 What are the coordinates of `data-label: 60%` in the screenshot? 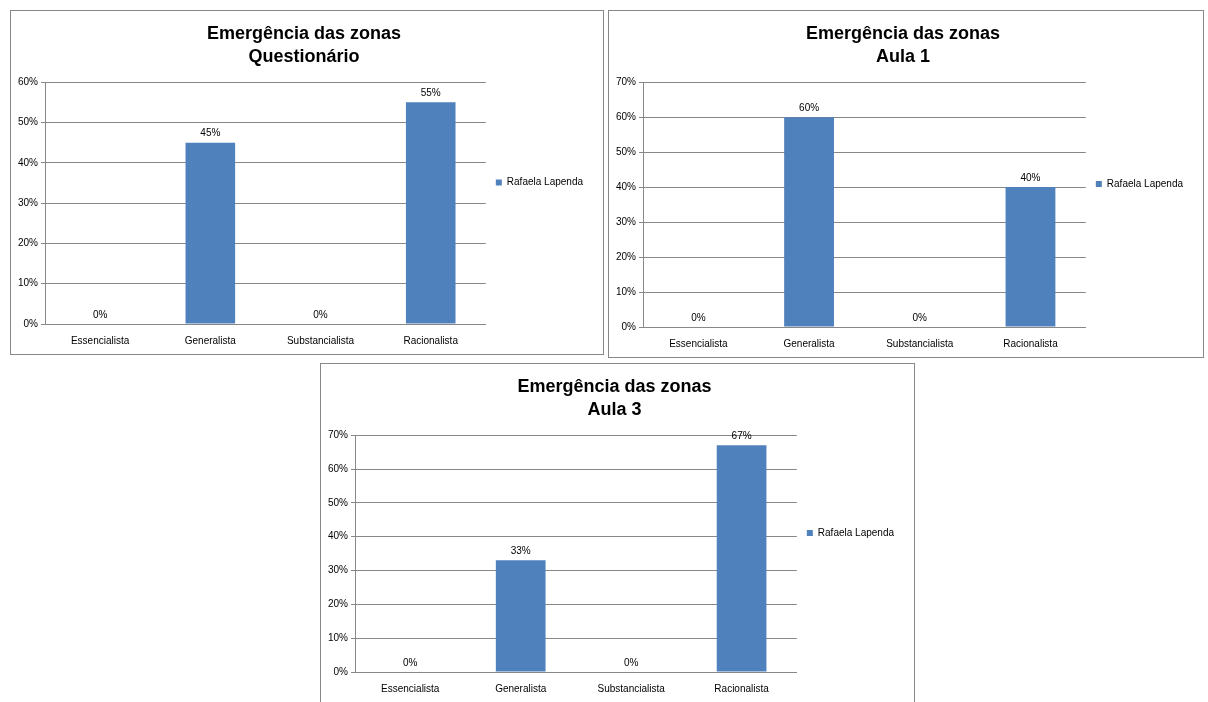 It's located at (809, 107).